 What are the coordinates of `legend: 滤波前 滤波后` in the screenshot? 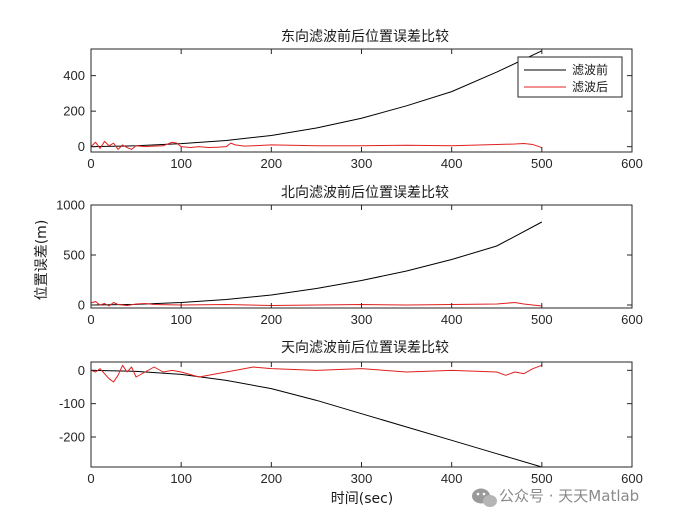 It's located at (570, 77).